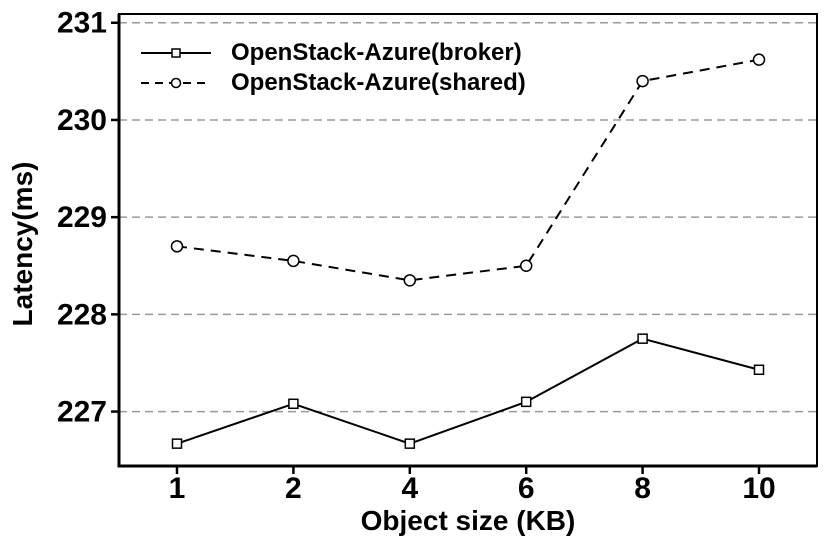 This screenshot has height=552, width=830. Describe the element at coordinates (82, 412) in the screenshot. I see `y-tick-label: 227` at that location.